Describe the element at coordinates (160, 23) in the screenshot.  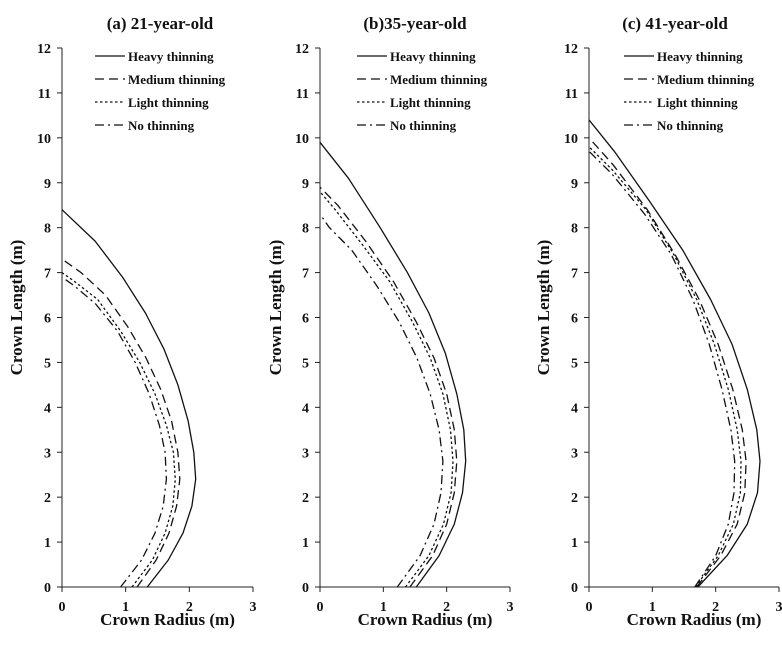
I see `chart-title: (a) 21-year-old` at that location.